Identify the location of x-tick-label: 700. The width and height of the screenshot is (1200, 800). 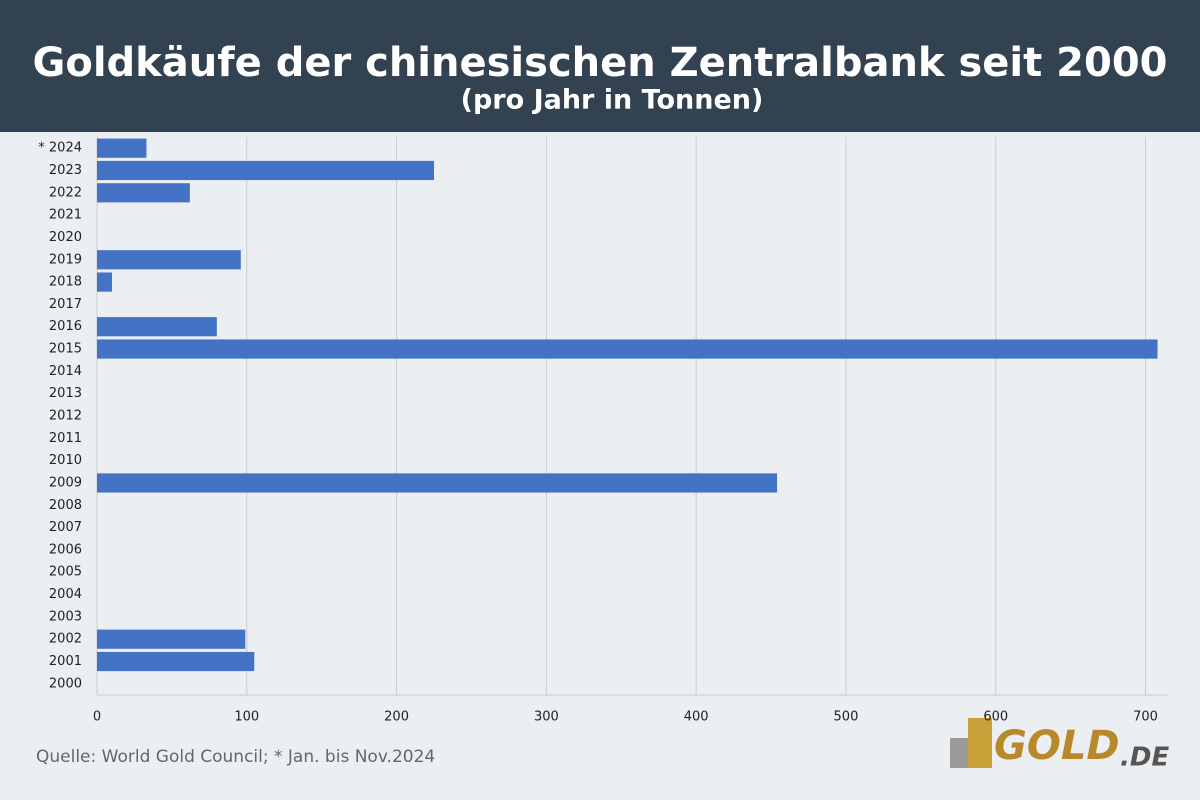
(1145, 717).